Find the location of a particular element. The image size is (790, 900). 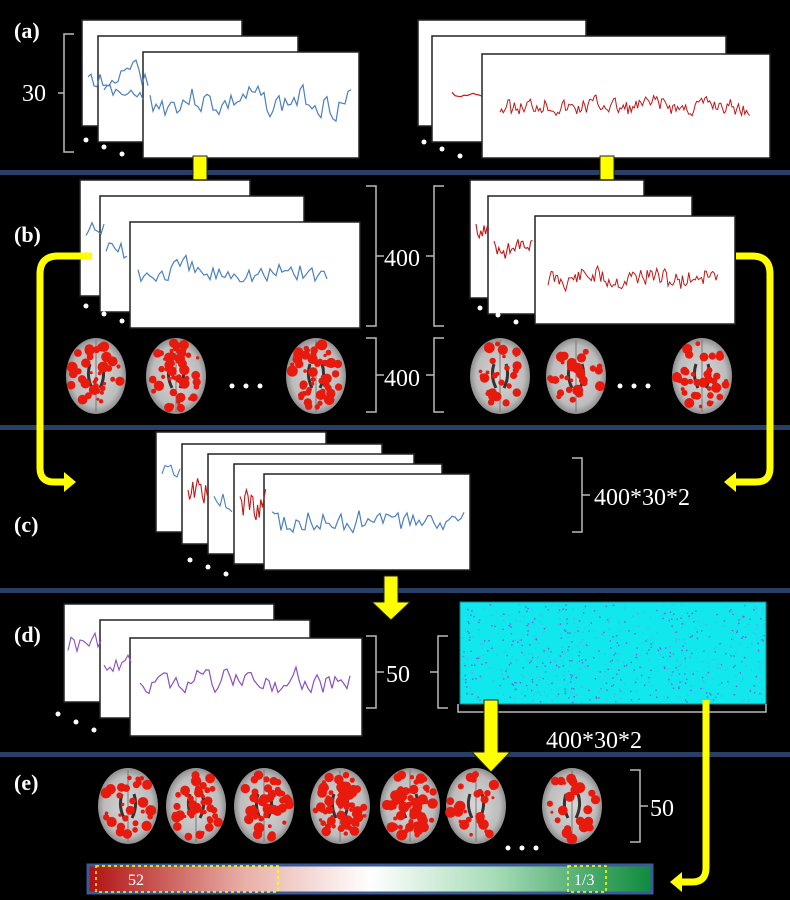

panel-c-brace: 400*30*2 is located at coordinates (631, 495).